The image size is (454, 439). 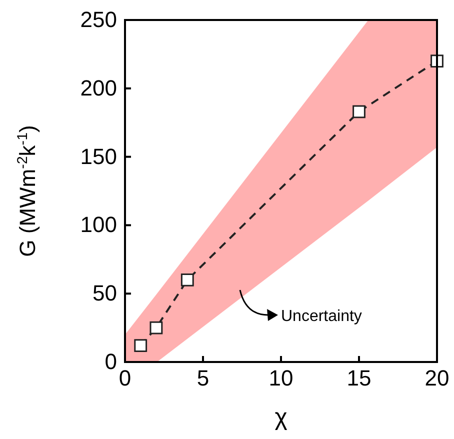 What do you see at coordinates (203, 378) in the screenshot?
I see `x-tick-label: 5` at bounding box center [203, 378].